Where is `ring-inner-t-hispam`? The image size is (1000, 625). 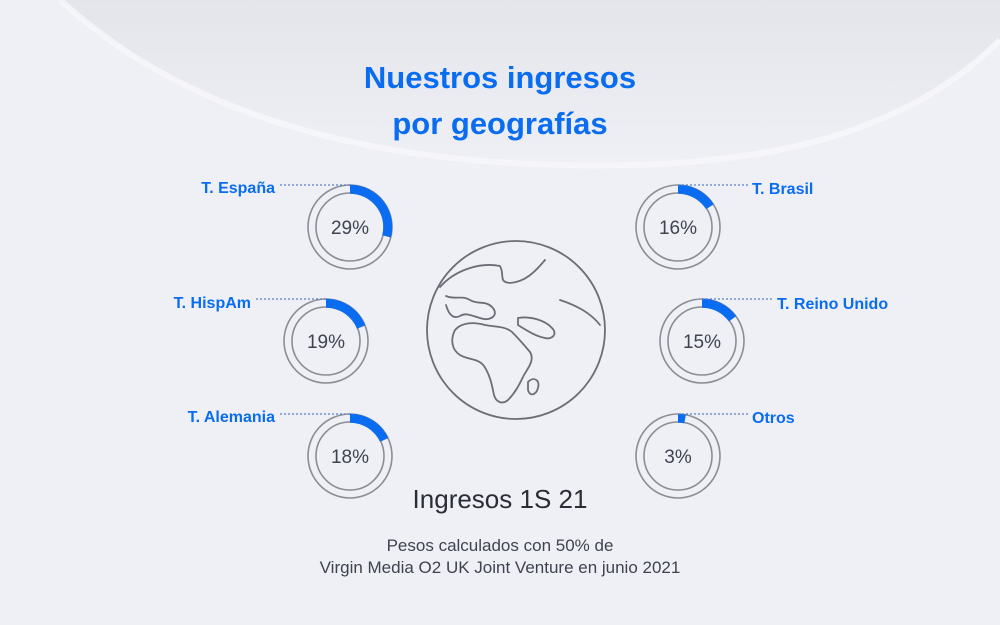 ring-inner-t-hispam is located at coordinates (326, 341).